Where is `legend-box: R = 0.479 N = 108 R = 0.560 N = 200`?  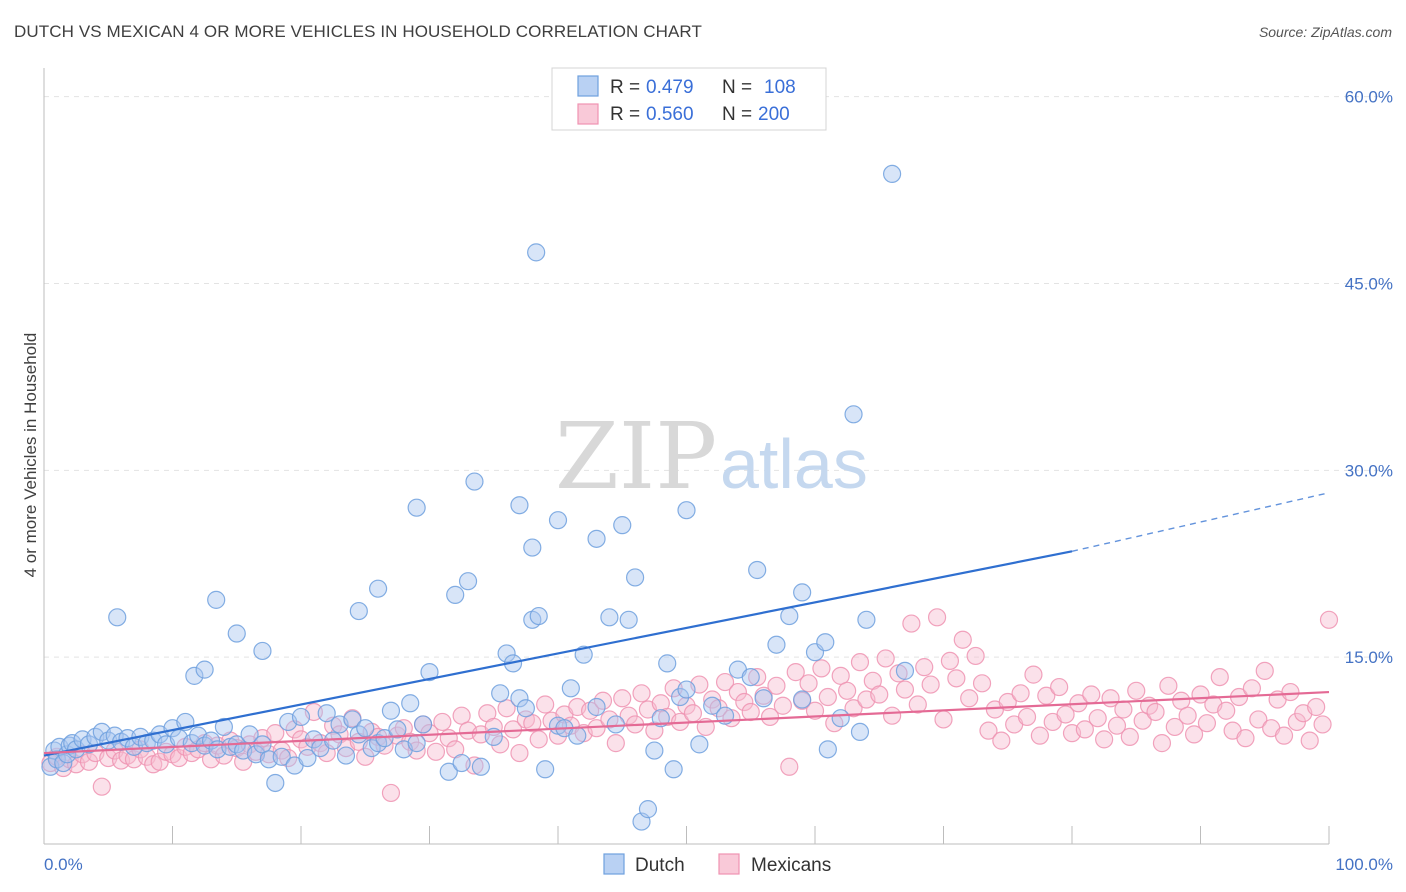
legend-box: R = 0.479 N = 108 R = 0.560 N = 200 is located at coordinates (689, 99).